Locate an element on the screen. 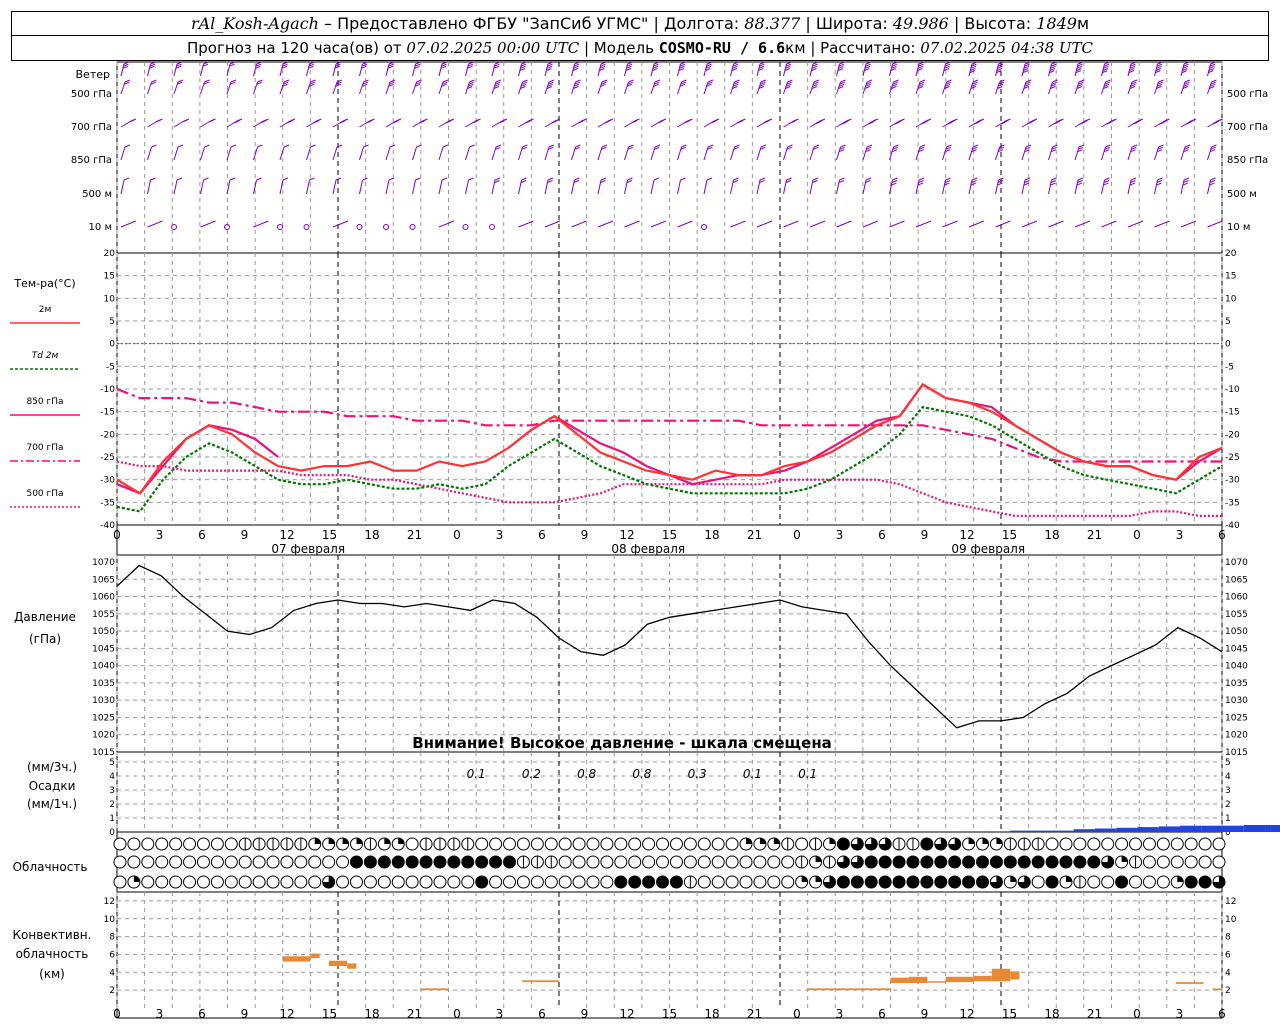  series-t500 is located at coordinates (669, 489).